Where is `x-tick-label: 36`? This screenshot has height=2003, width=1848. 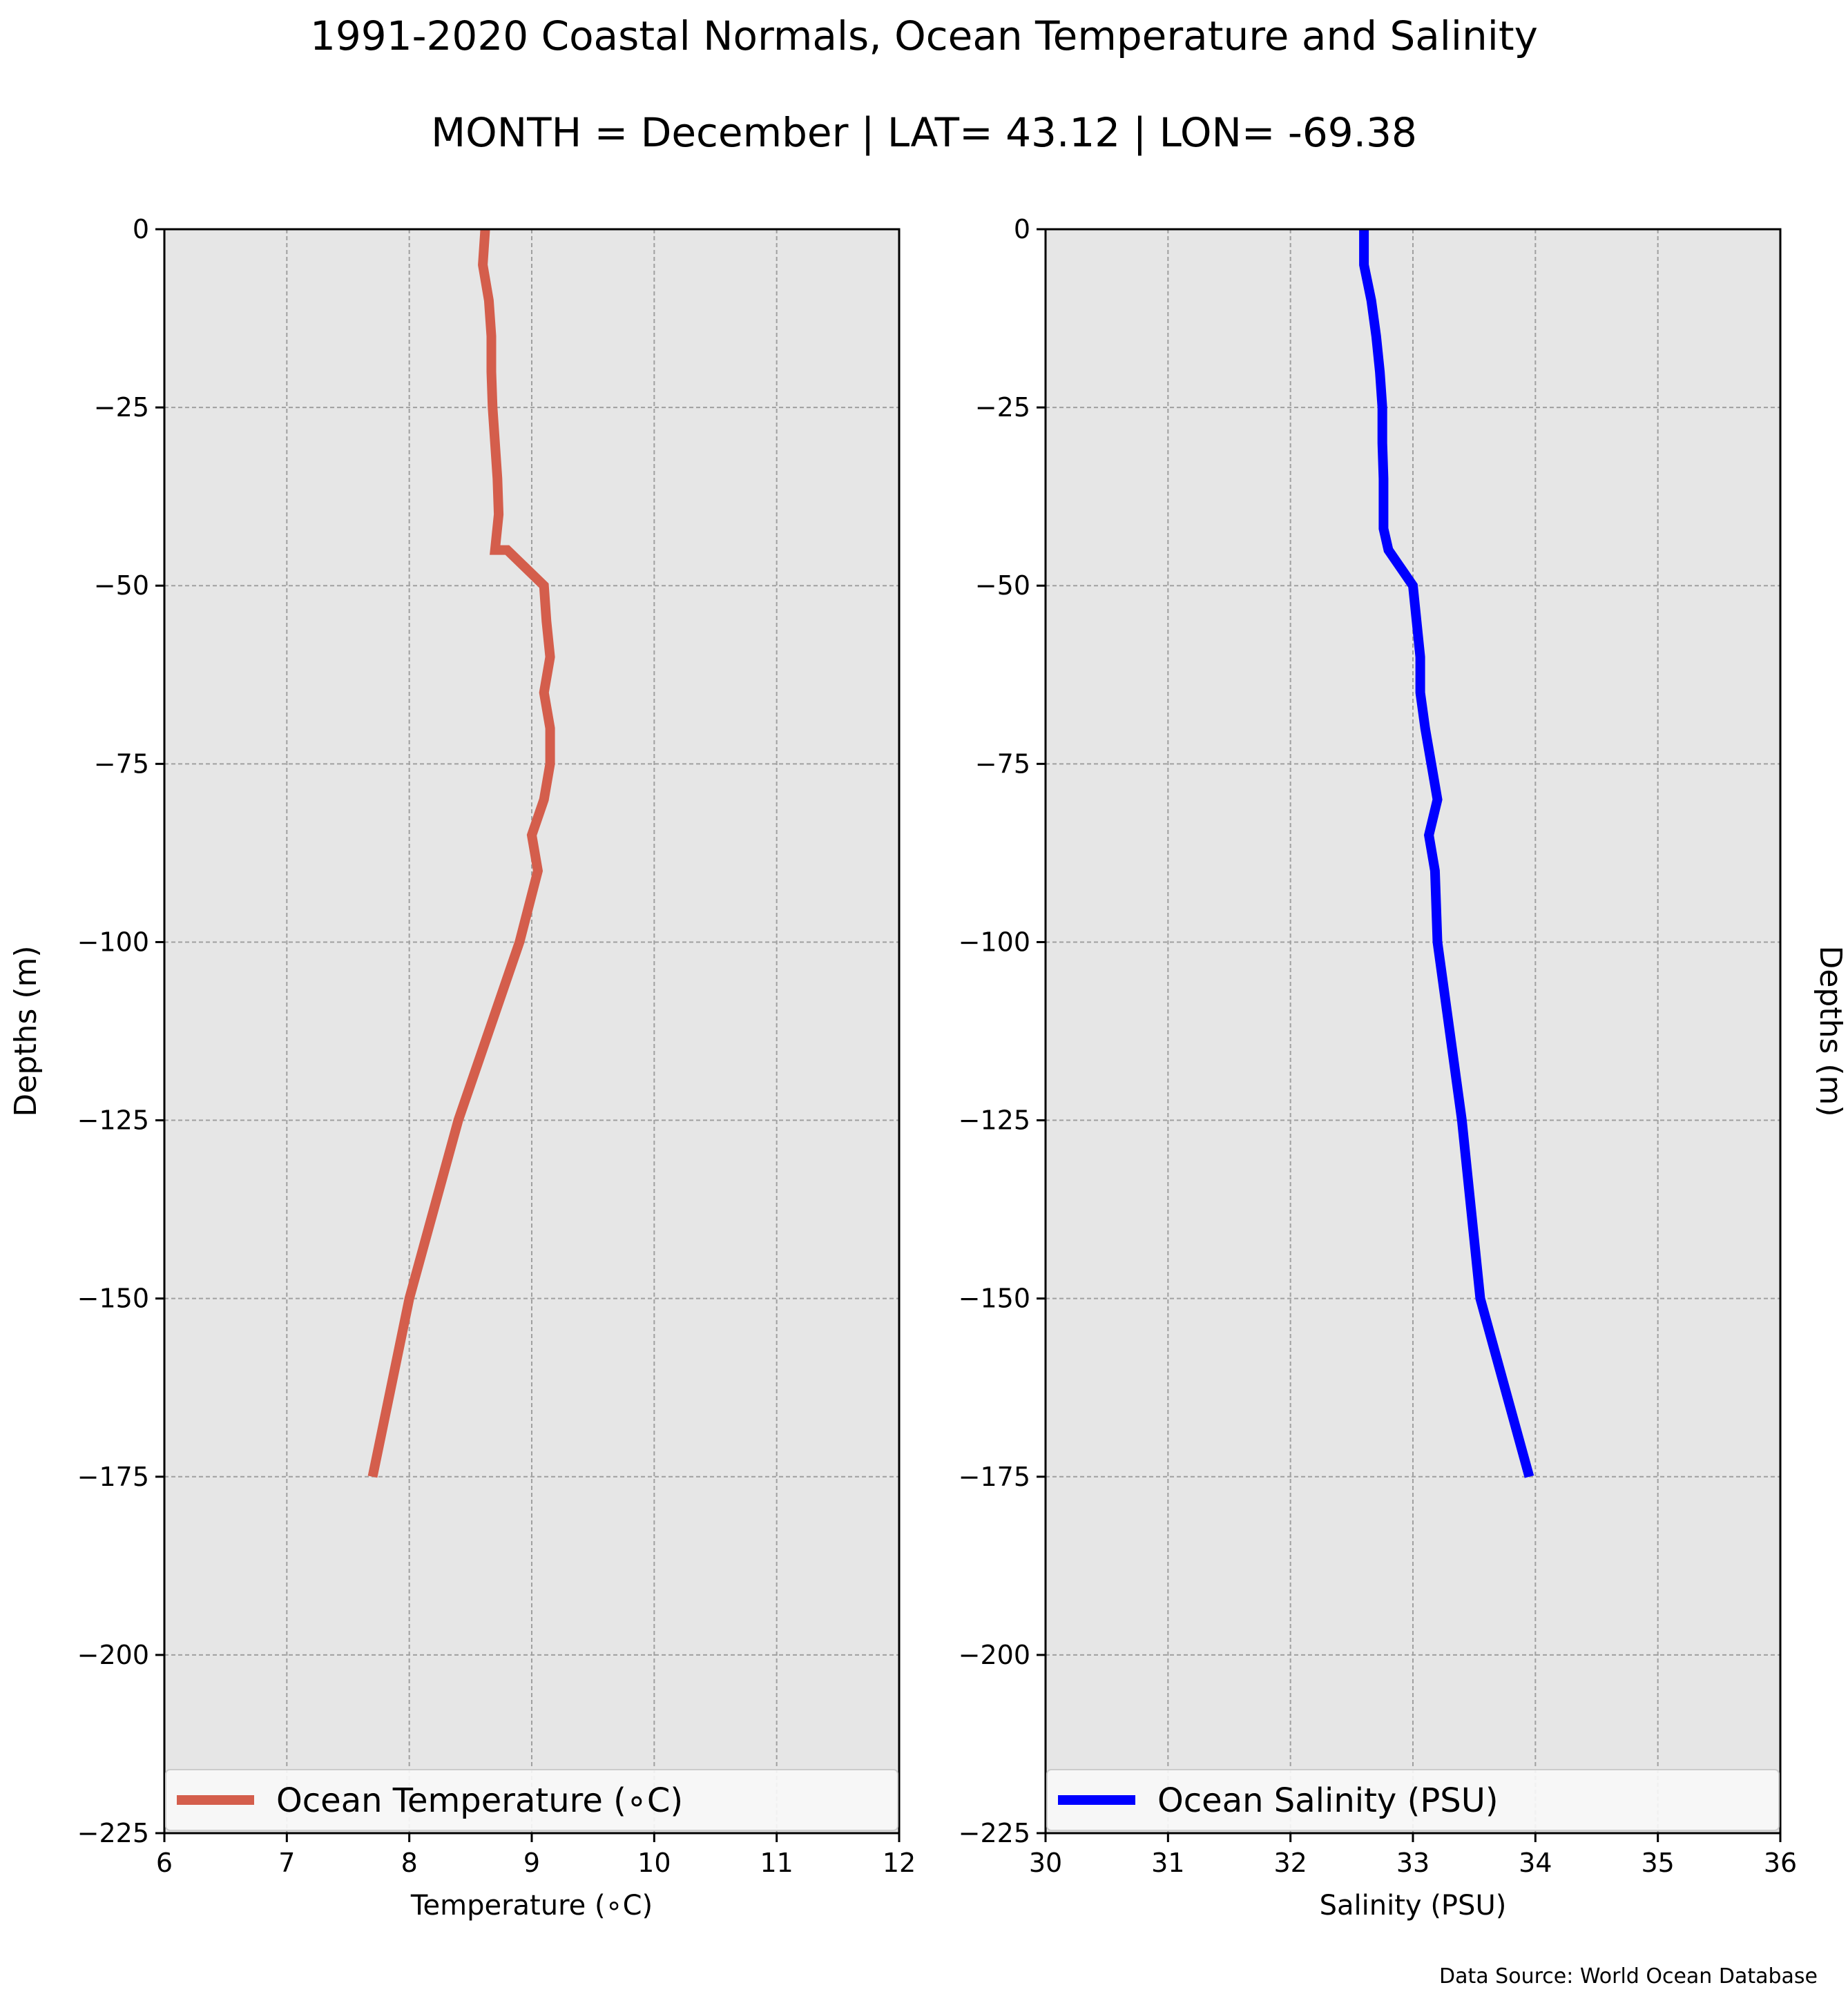 x-tick-label: 36 is located at coordinates (1780, 1863).